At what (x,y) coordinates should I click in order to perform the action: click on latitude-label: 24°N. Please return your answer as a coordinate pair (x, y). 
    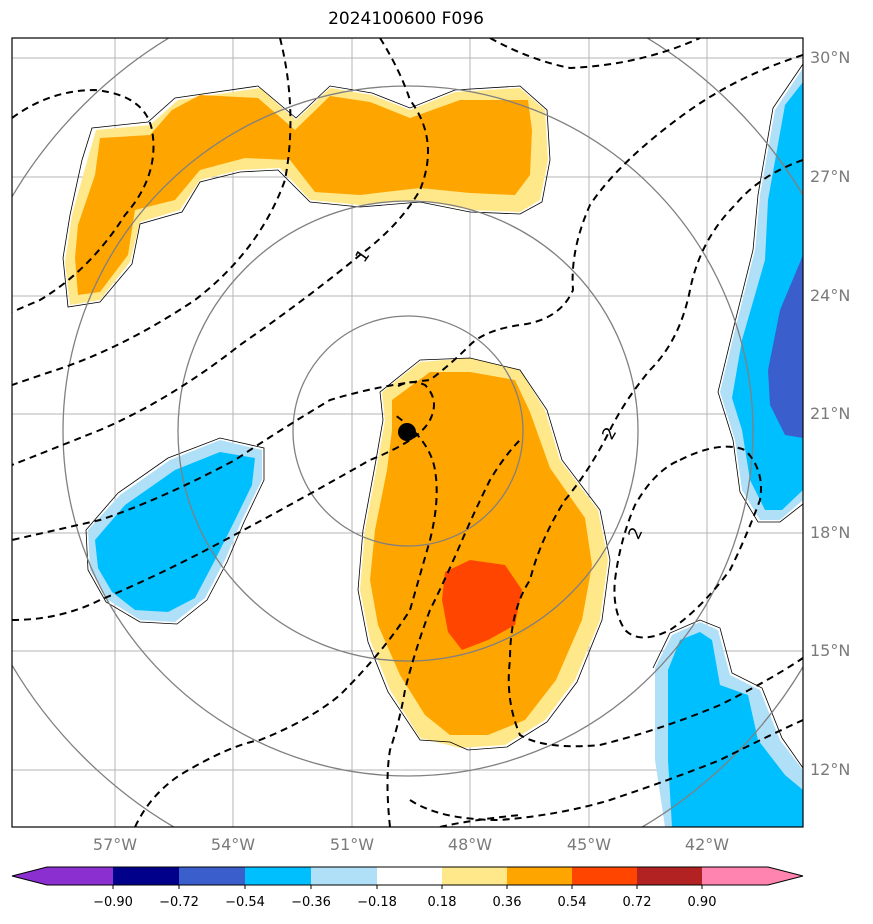
    Looking at the image, I should click on (830, 295).